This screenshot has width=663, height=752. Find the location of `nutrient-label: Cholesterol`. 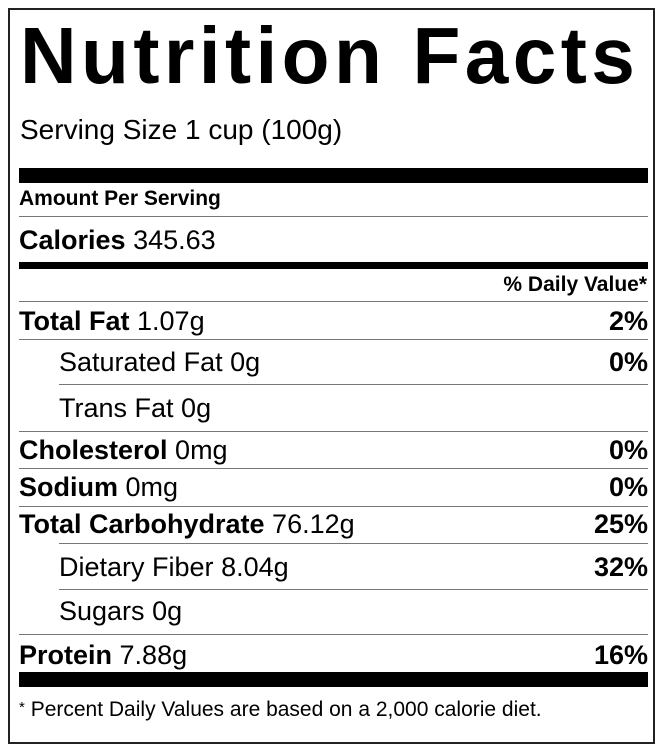

nutrient-label: Cholesterol is located at coordinates (93, 450).